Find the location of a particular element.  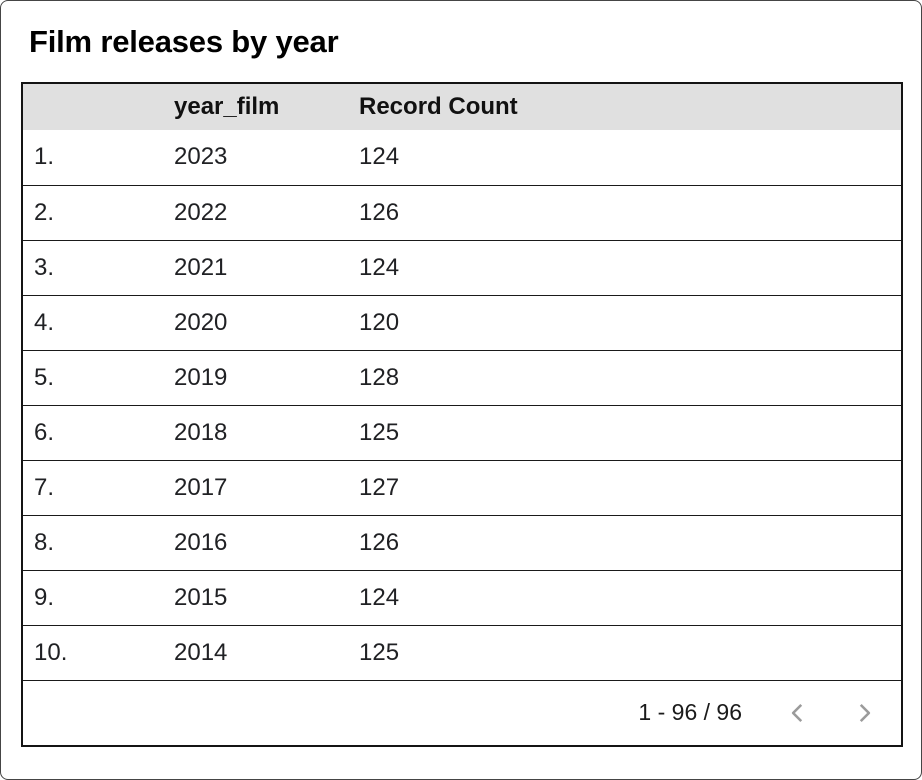

header-cell-index is located at coordinates (91, 107).